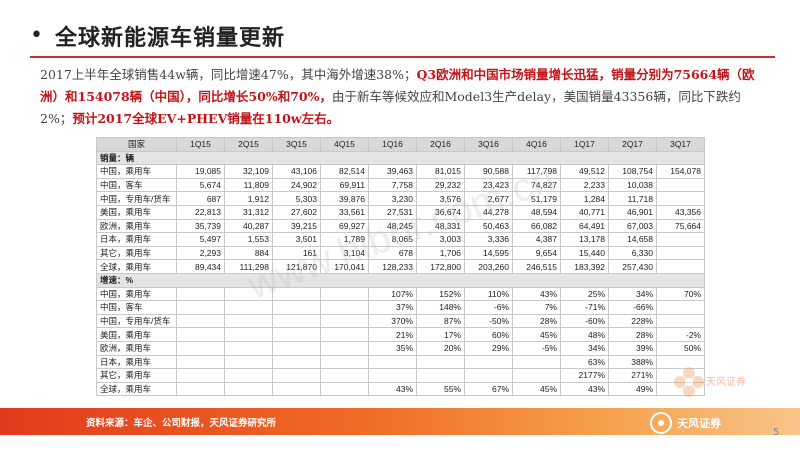 The width and height of the screenshot is (800, 450). Describe the element at coordinates (136, 144) in the screenshot. I see `column-header: 国家` at that location.